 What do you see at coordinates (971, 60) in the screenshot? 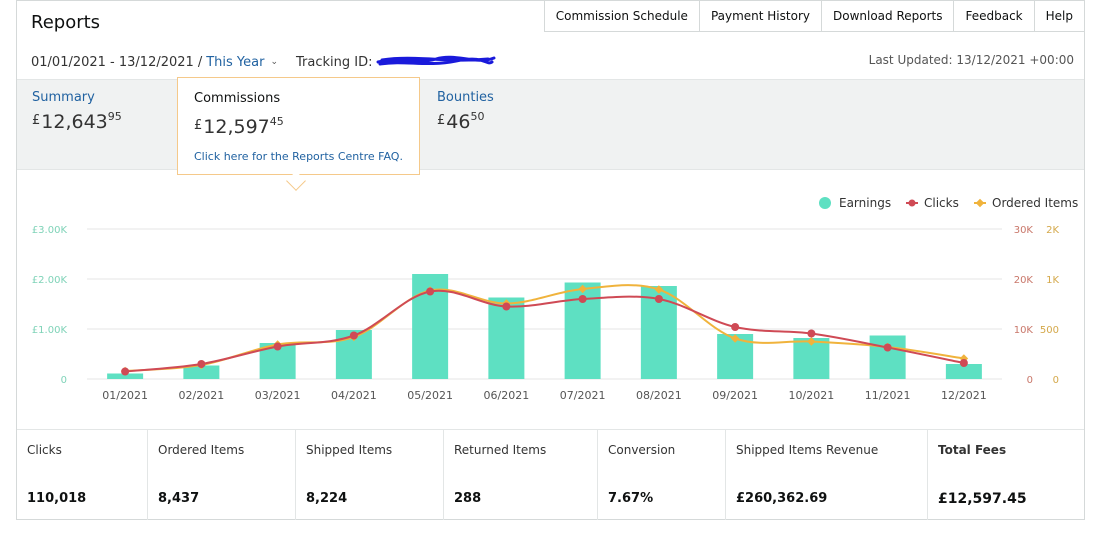
I see `last-updated: Last Updated: 13/12/2021 +00:00` at bounding box center [971, 60].